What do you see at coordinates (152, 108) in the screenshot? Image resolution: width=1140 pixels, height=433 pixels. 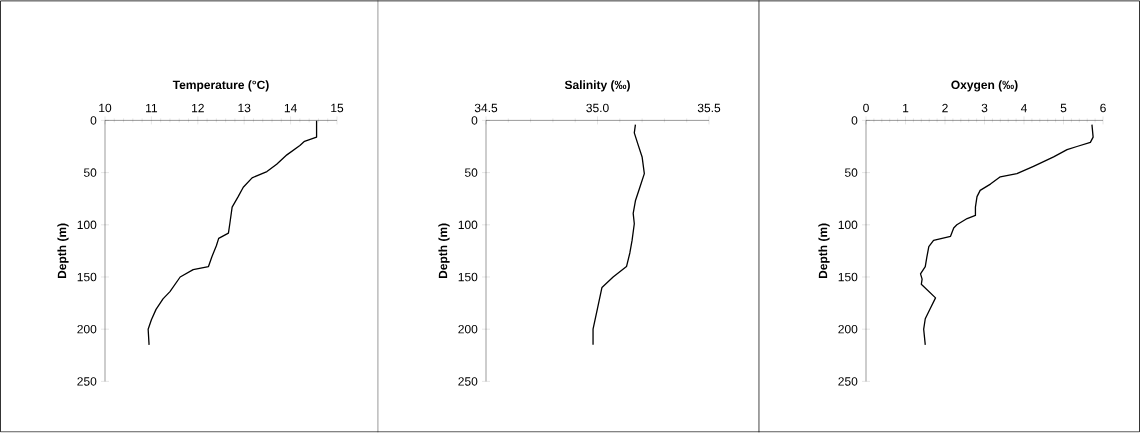 I see `x-tick-label: 11` at bounding box center [152, 108].